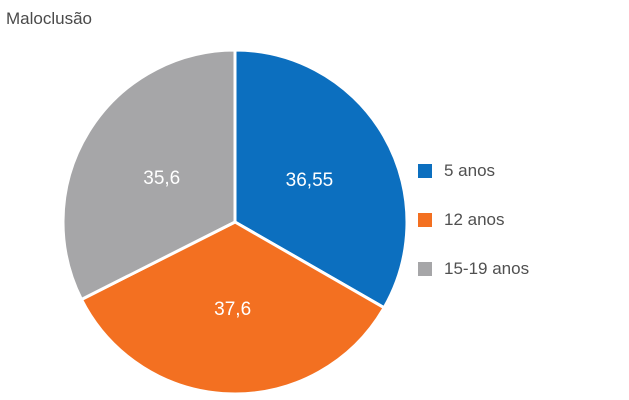  I want to click on legend-item-5-anos: 5 anos, so click(473, 171).